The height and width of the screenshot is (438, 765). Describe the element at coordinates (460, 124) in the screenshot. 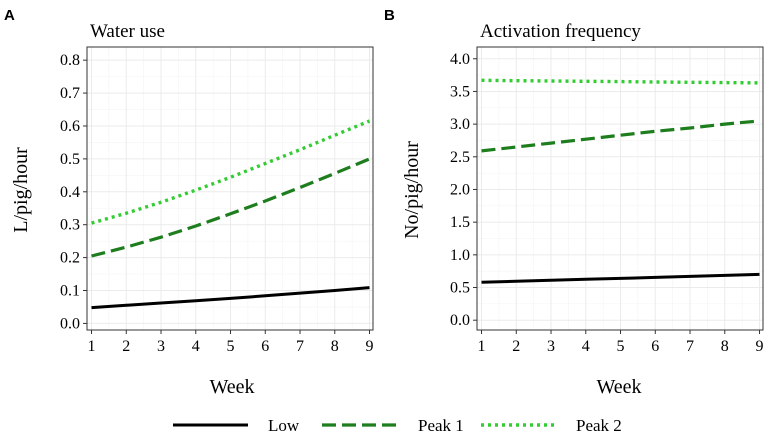

I see `panel-b-y-tick-label: 3.0` at that location.